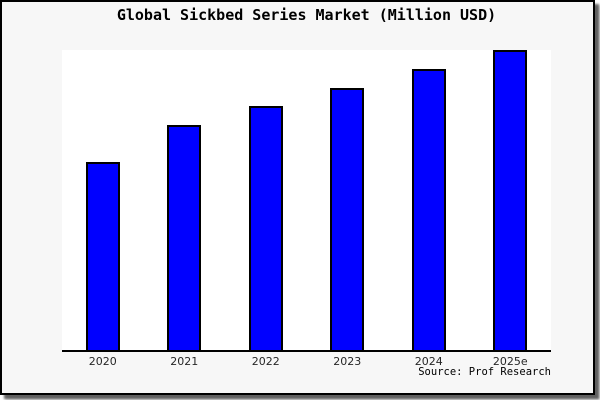 This screenshot has width=600, height=400. I want to click on bar-2022, so click(265, 229).